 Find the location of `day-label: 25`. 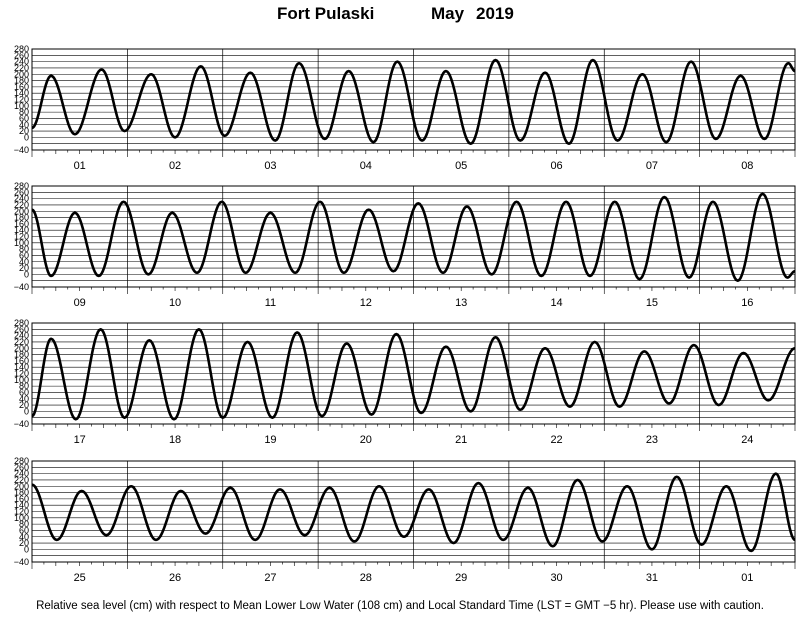

day-label: 25 is located at coordinates (80, 578).